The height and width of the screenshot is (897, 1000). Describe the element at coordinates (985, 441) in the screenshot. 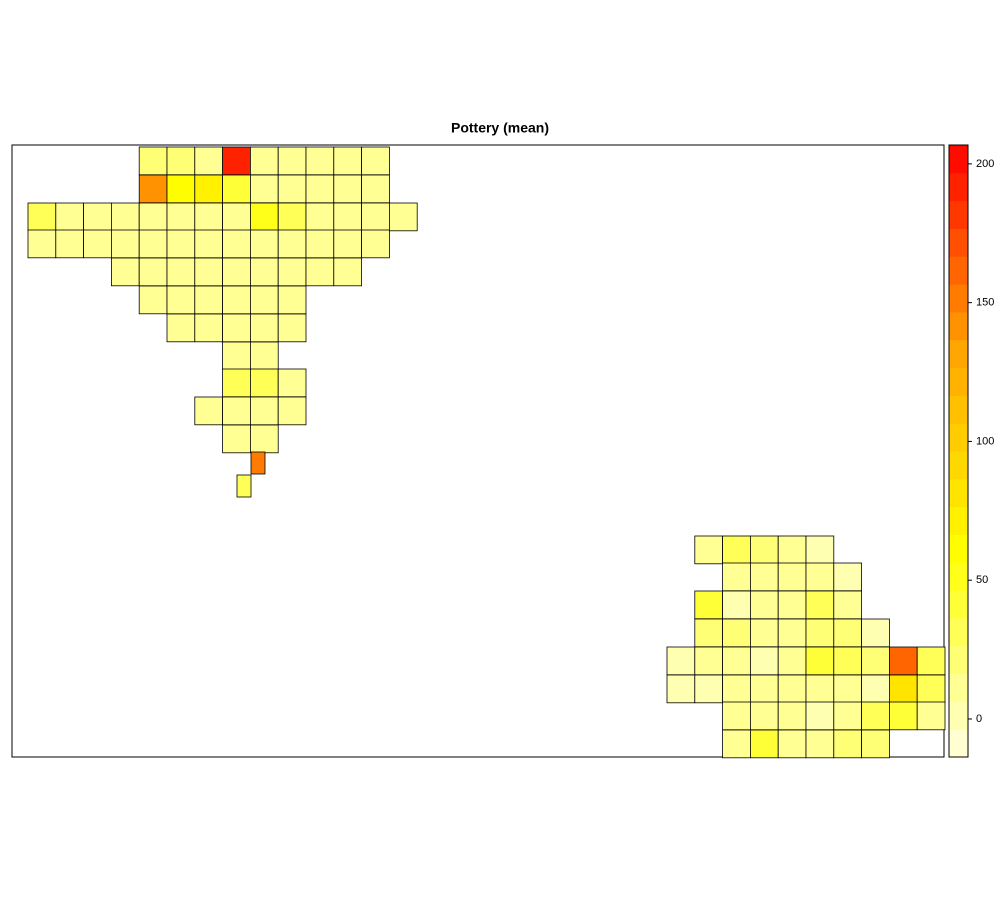

I see `colorbar-tick-label: 100` at that location.